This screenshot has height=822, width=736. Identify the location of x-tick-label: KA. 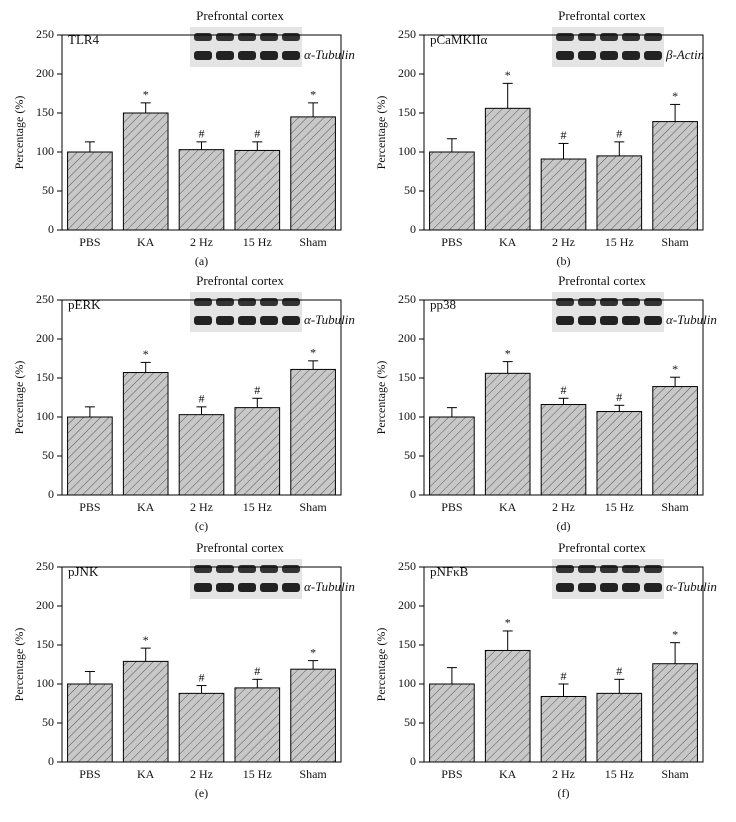
(508, 774).